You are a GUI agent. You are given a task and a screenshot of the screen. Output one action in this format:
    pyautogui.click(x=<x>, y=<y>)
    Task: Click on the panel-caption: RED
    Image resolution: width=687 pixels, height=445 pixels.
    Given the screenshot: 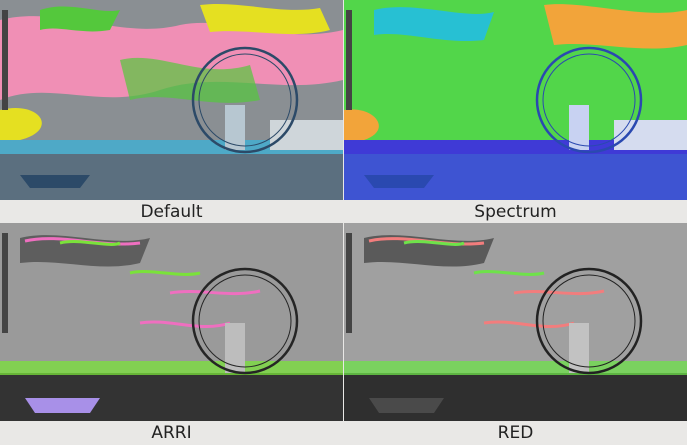 What is the action you would take?
    pyautogui.click(x=515, y=433)
    